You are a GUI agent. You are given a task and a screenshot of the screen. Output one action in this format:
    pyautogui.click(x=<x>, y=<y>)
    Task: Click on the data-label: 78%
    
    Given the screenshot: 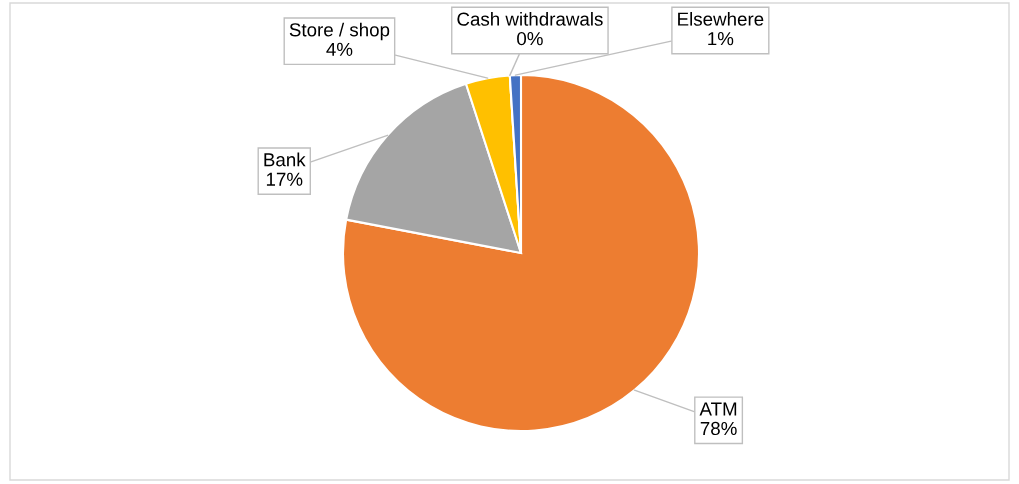 What is the action you would take?
    pyautogui.click(x=718, y=428)
    